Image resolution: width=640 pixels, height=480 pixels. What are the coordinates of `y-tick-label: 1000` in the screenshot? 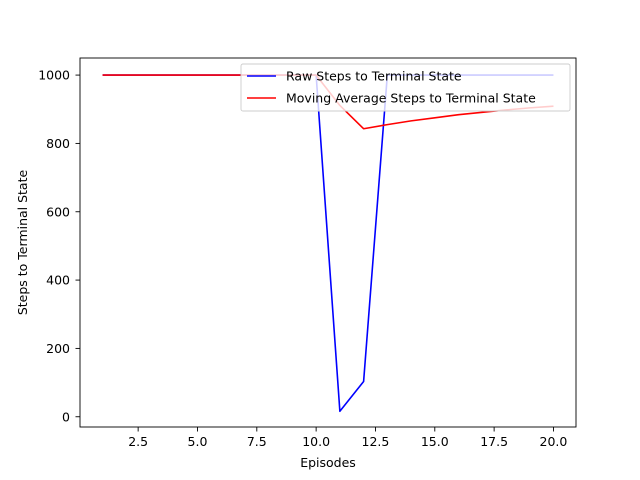 It's located at (54, 75).